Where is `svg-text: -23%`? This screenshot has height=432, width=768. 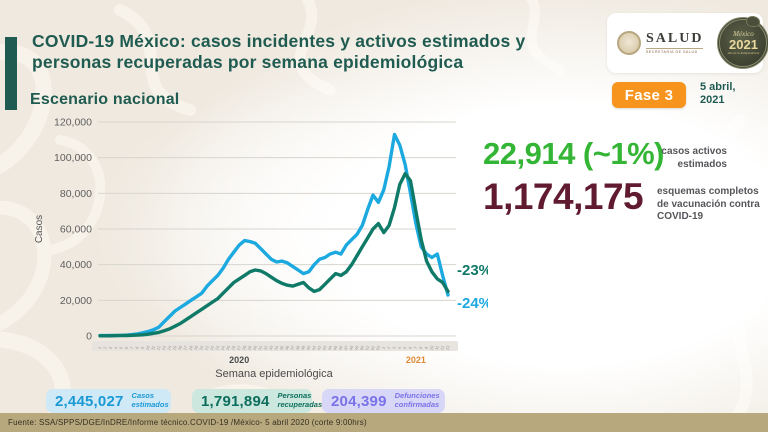
svg-text: -23% is located at coordinates (472, 270).